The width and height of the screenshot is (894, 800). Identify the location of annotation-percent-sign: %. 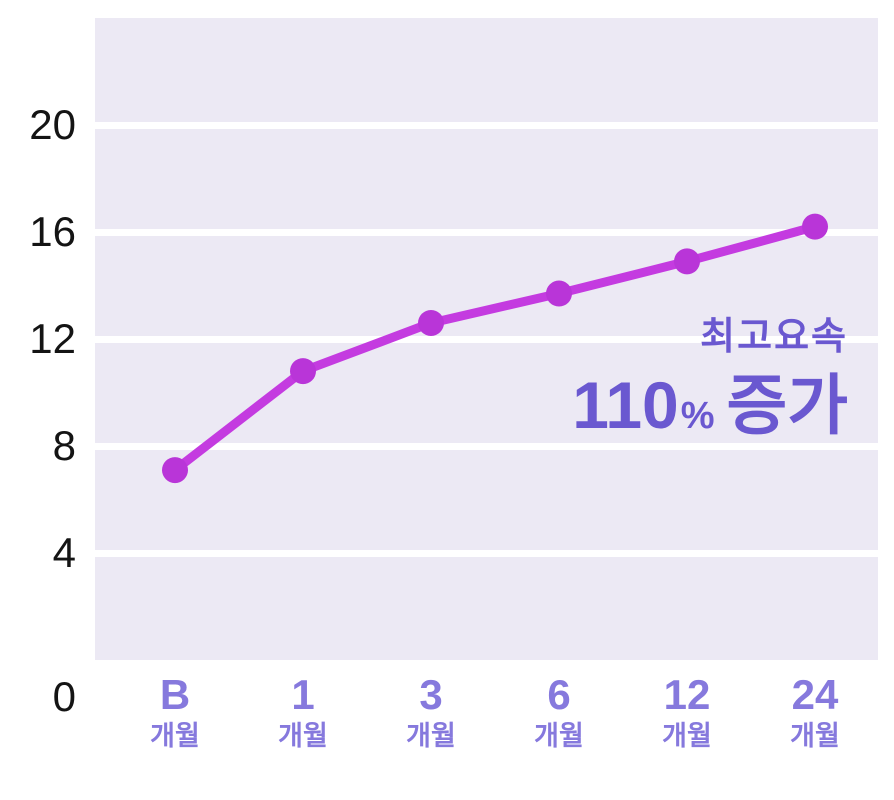
(697, 416).